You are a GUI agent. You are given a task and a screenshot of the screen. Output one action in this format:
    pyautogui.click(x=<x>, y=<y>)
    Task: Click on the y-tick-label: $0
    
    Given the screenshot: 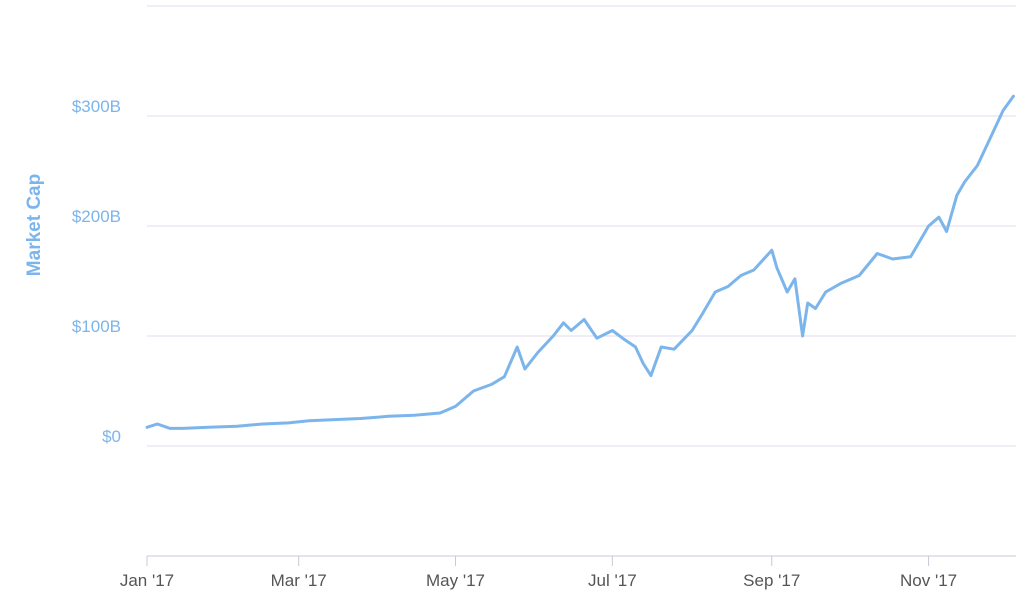 What is the action you would take?
    pyautogui.click(x=111, y=436)
    